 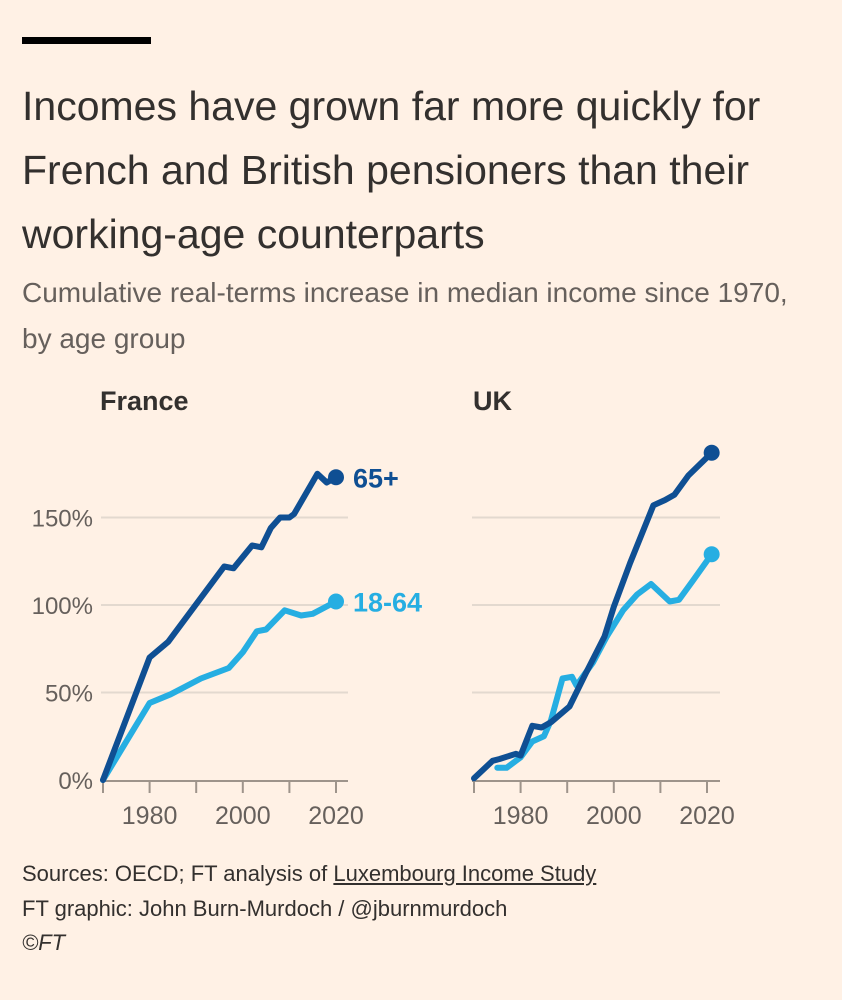 I want to click on ft-top-rule, so click(x=86, y=40).